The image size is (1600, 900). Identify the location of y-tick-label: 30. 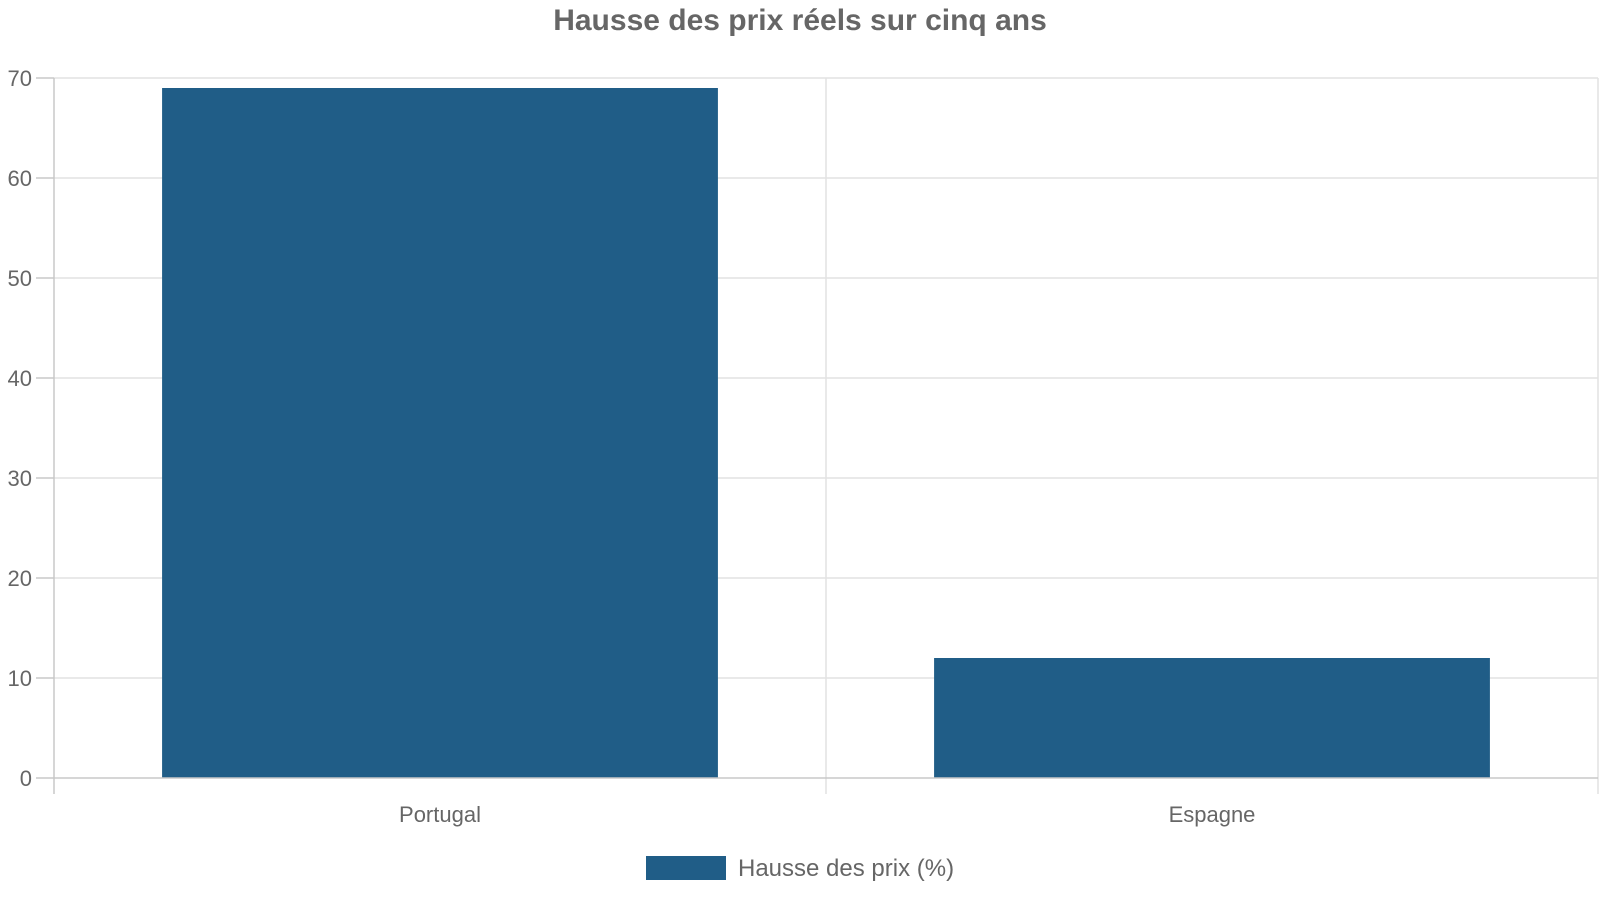
(20, 478).